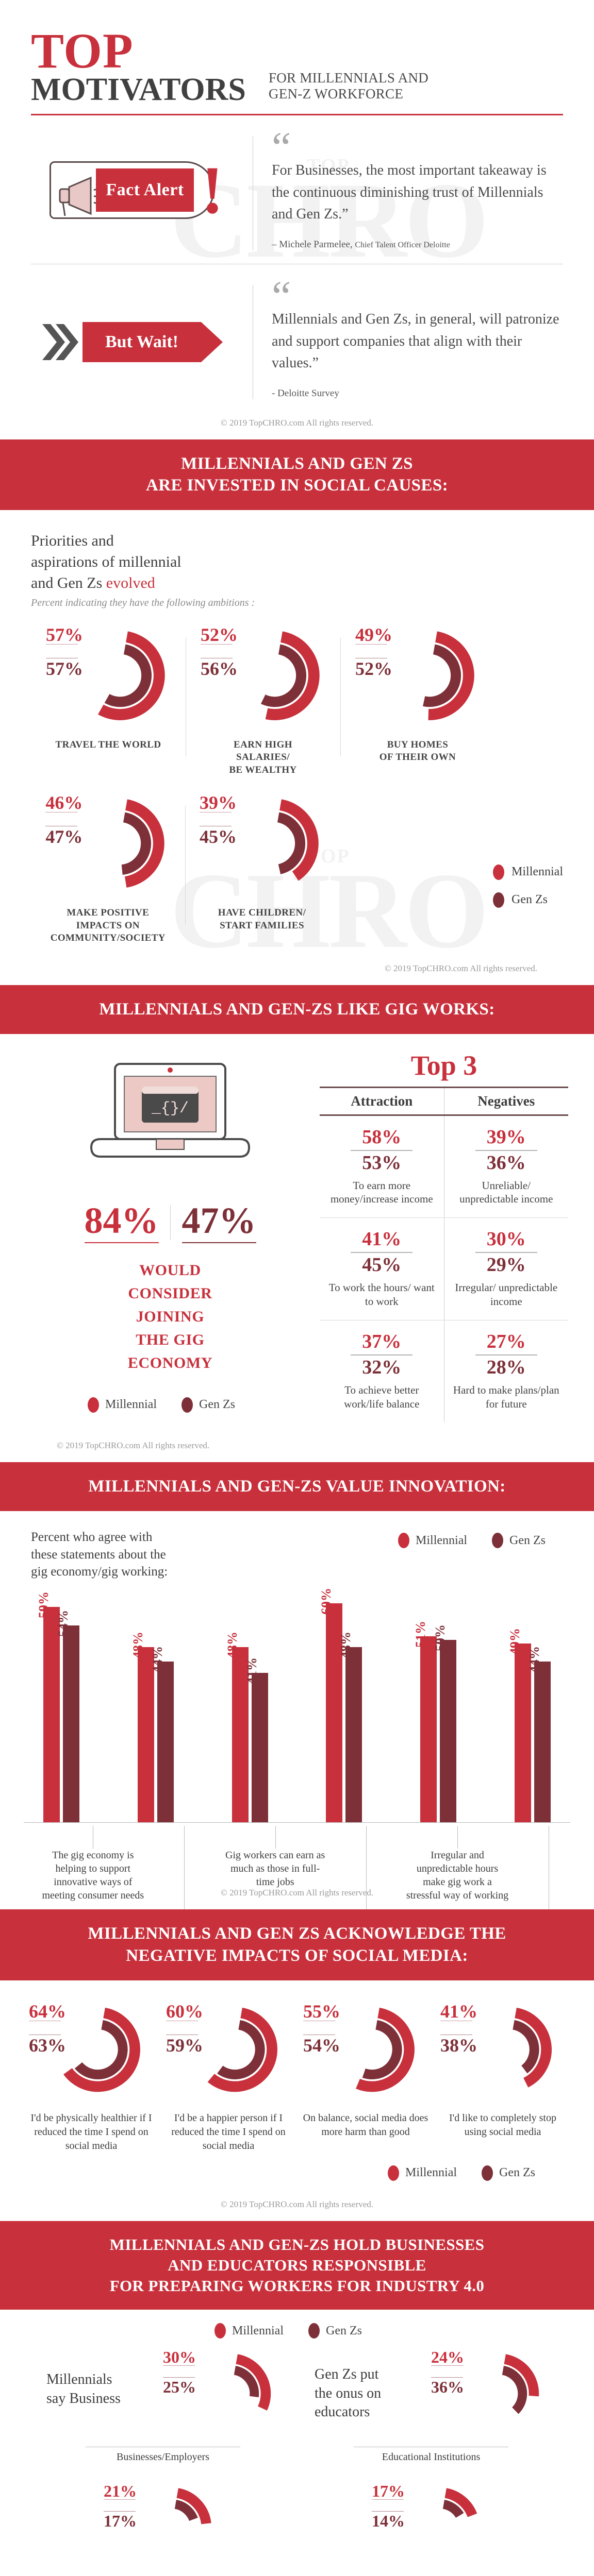 The height and width of the screenshot is (2576, 594). What do you see at coordinates (281, 148) in the screenshot?
I see `quote-open-icon: “` at bounding box center [281, 148].